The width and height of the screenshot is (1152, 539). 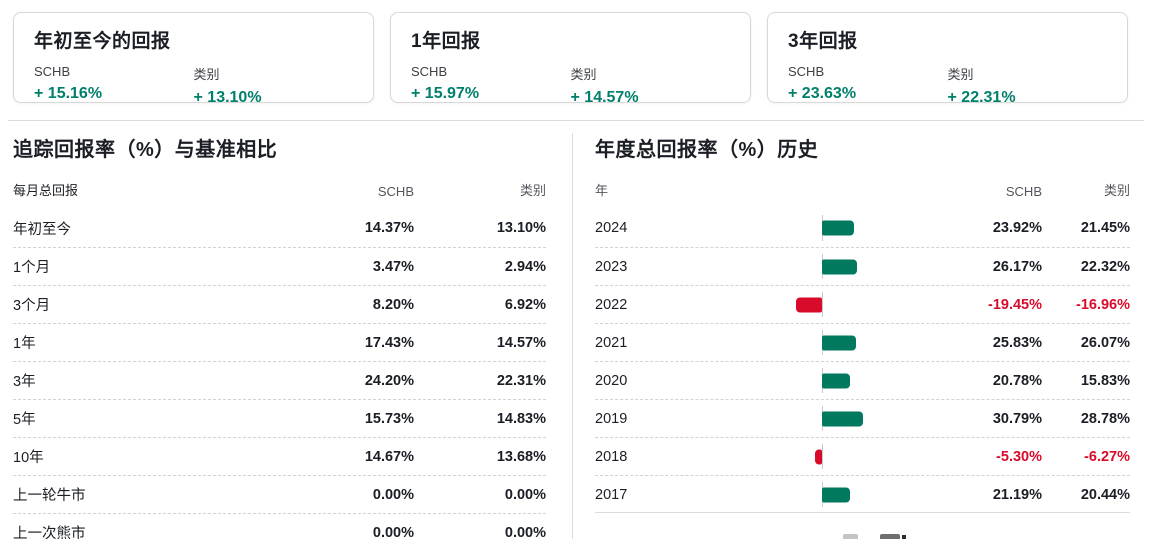 I want to click on fund-return-value: + 23.63%, so click(x=822, y=93).